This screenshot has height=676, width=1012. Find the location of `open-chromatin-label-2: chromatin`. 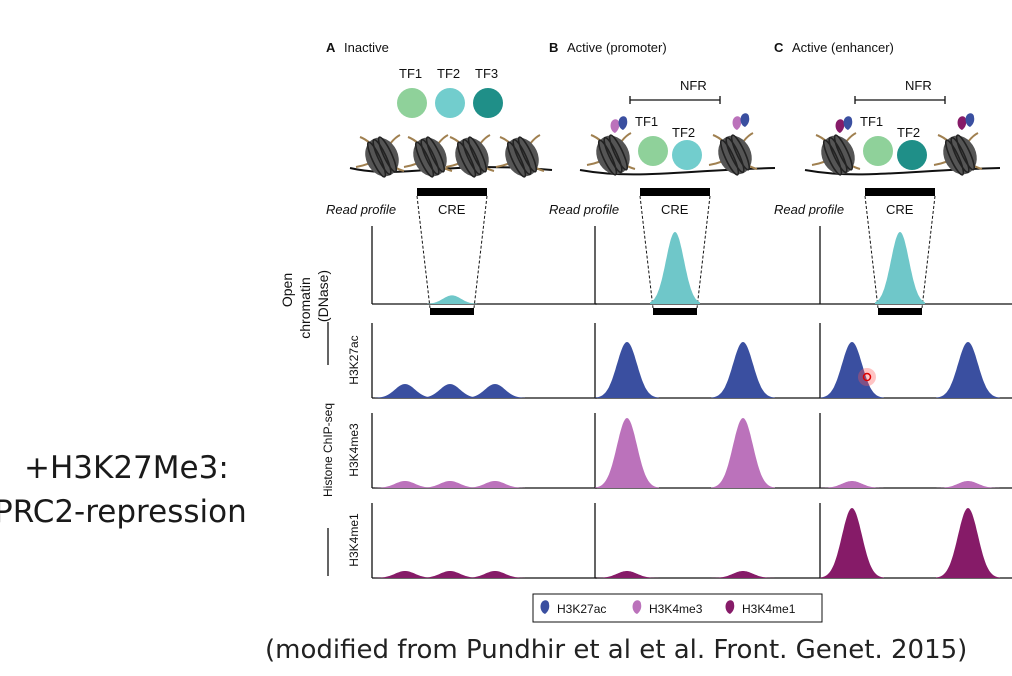

open-chromatin-label-2: chromatin is located at coordinates (305, 307).